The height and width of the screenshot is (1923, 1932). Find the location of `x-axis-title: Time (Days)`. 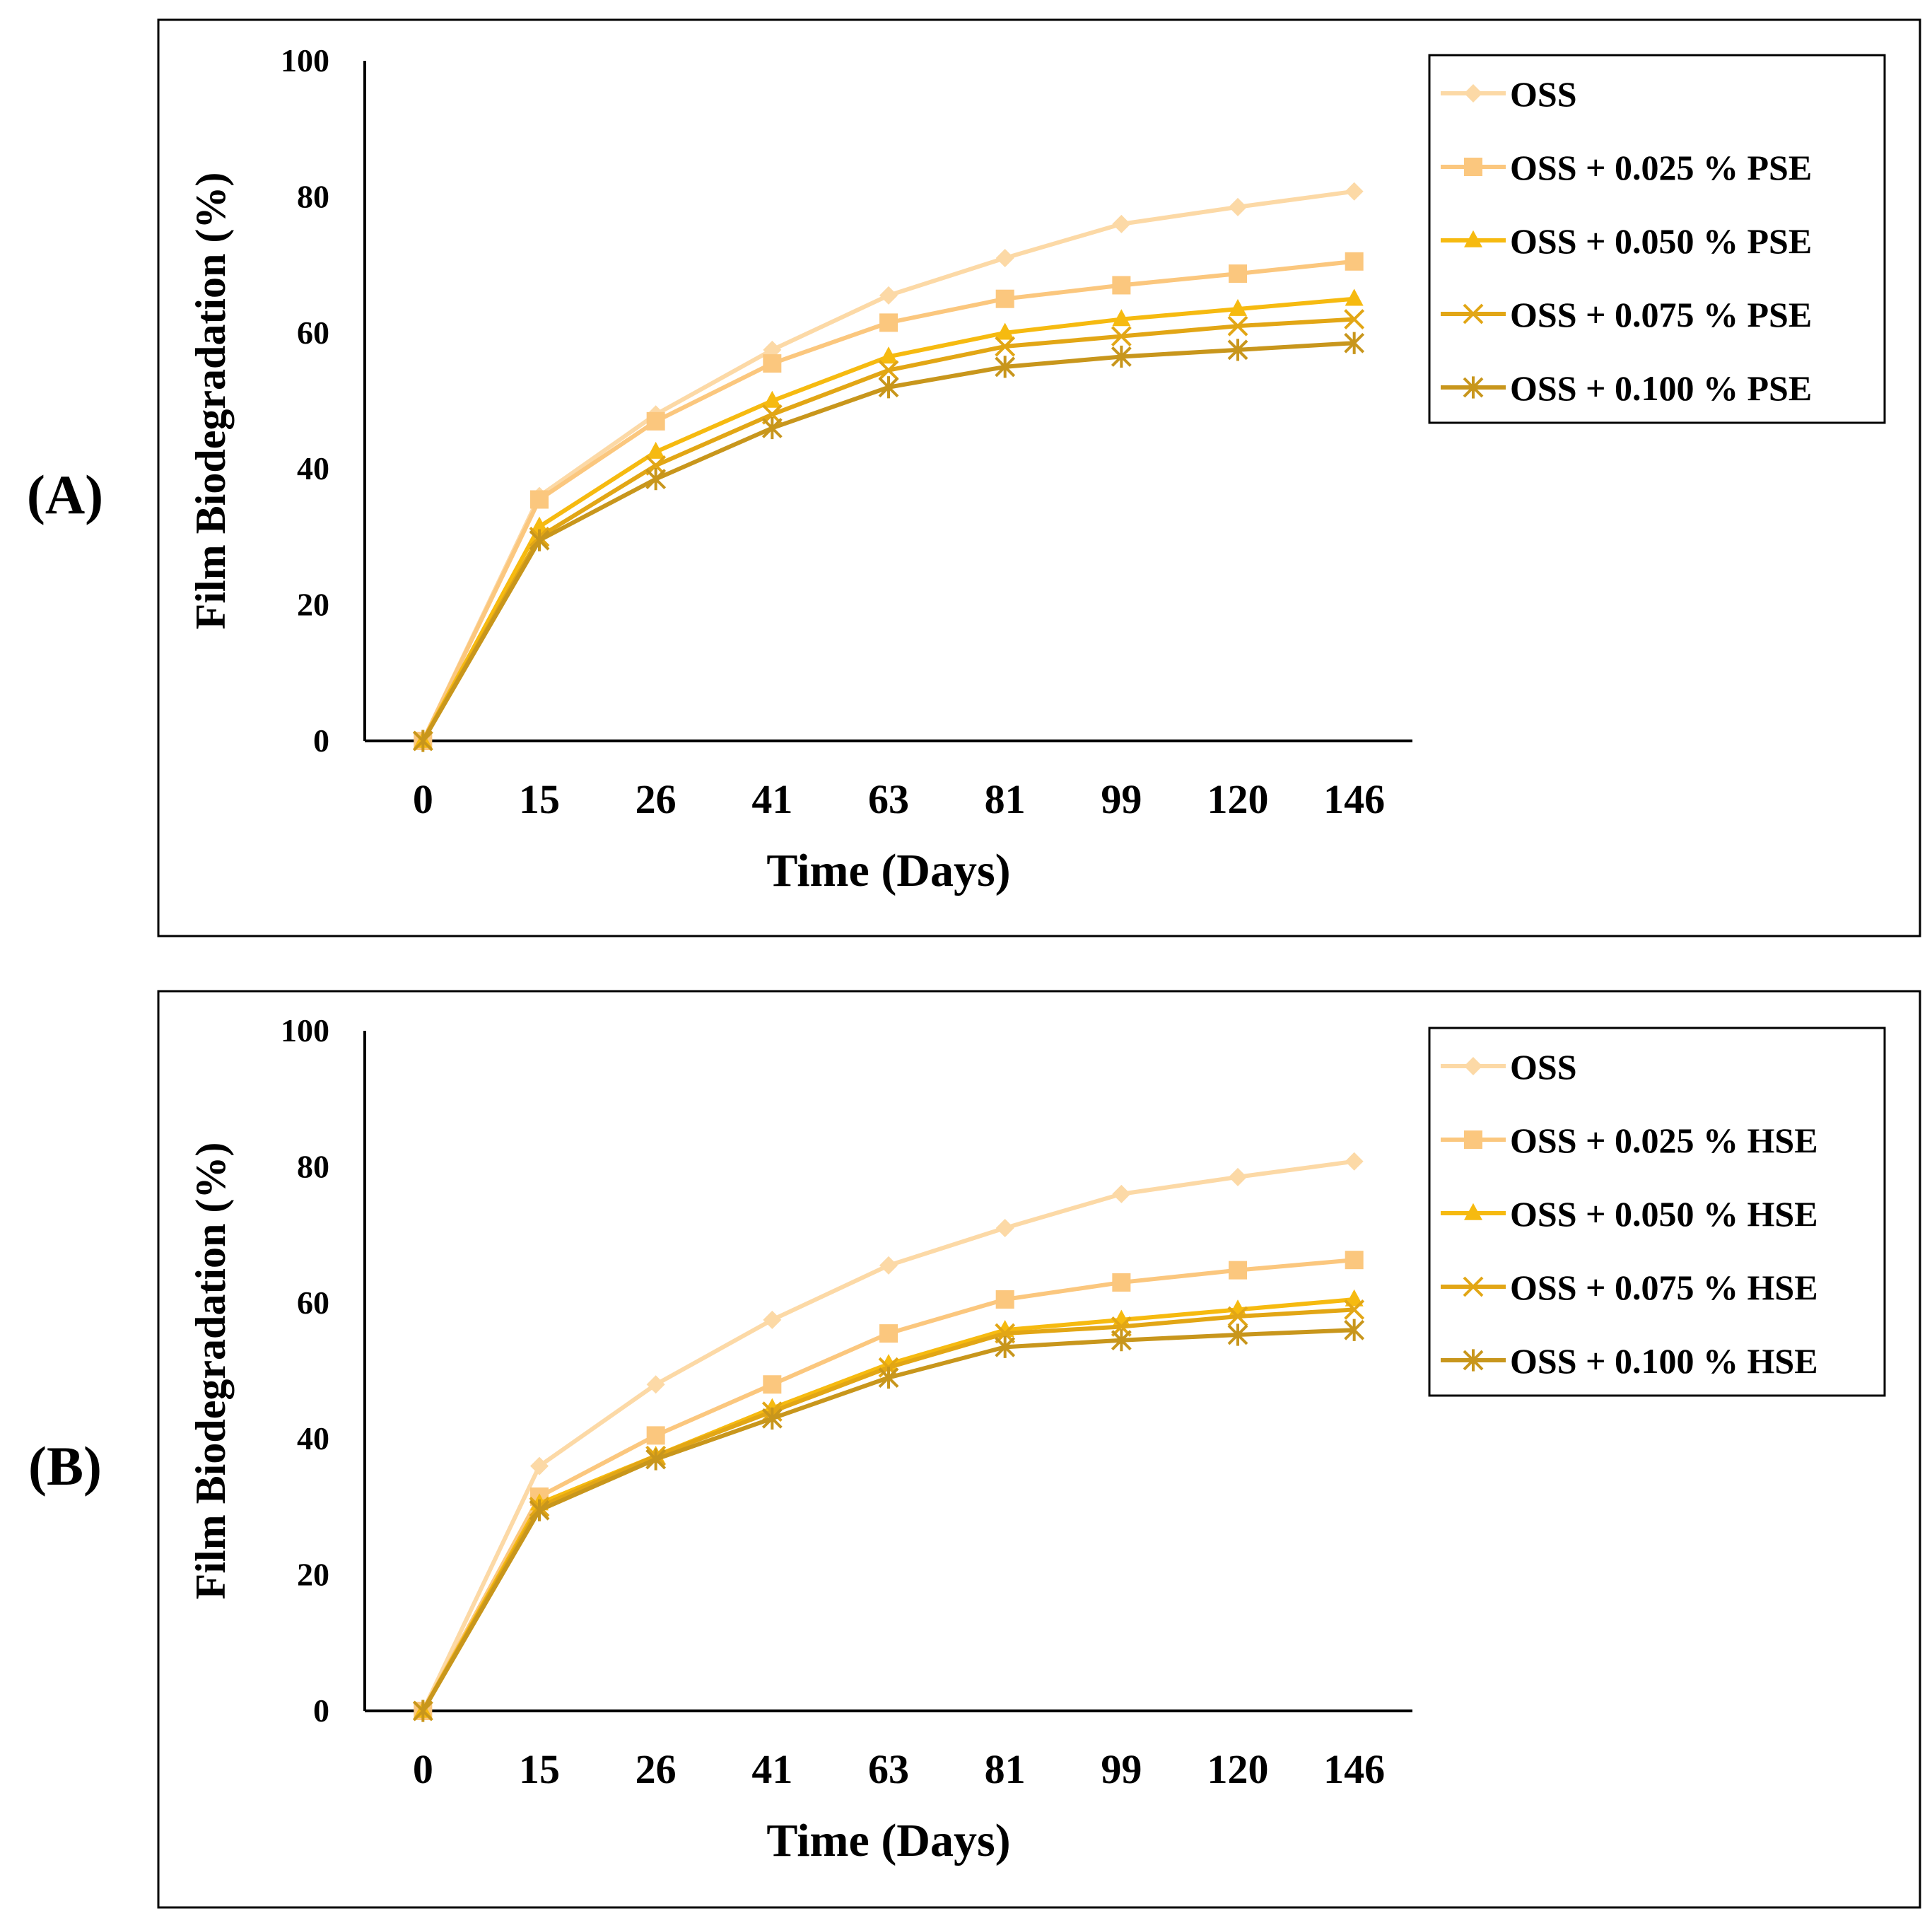

x-axis-title: Time (Days) is located at coordinates (888, 1840).